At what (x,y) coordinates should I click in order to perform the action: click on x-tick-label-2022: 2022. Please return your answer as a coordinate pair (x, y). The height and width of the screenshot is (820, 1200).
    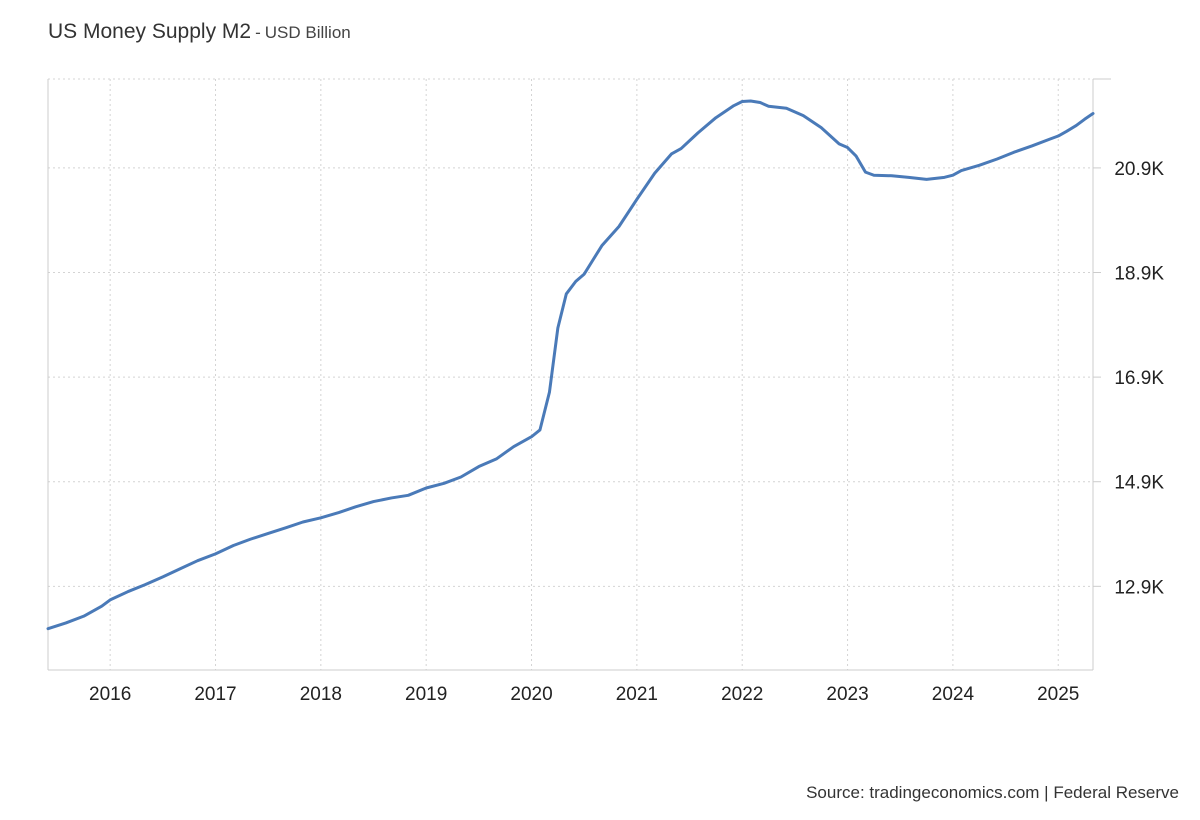
    Looking at the image, I should click on (742, 694).